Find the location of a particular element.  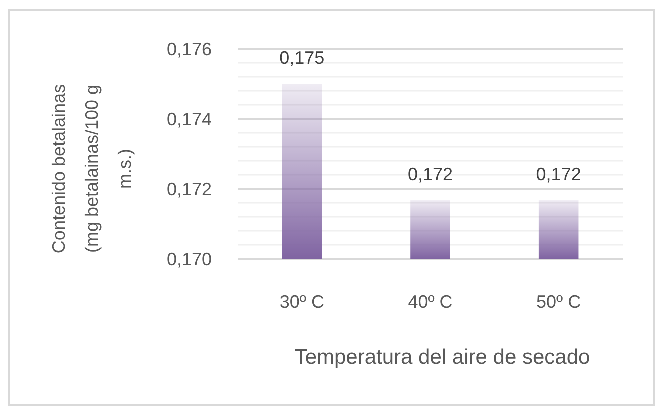

x-tick-label: 50º C is located at coordinates (559, 302).